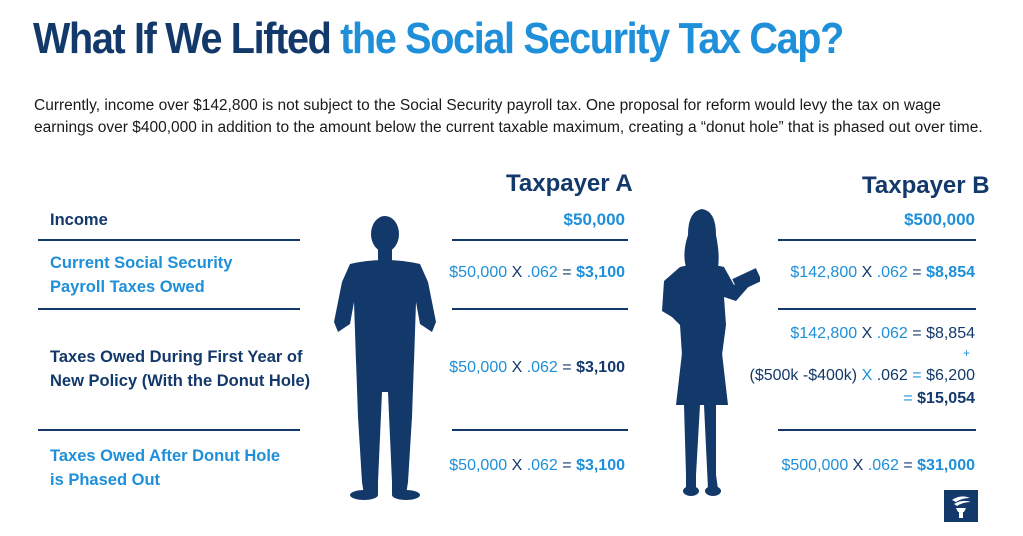  Describe the element at coordinates (537, 367) in the screenshot. I see `taxpayer-a-first-year-calc: $50,000 X .062 = $3,100` at that location.